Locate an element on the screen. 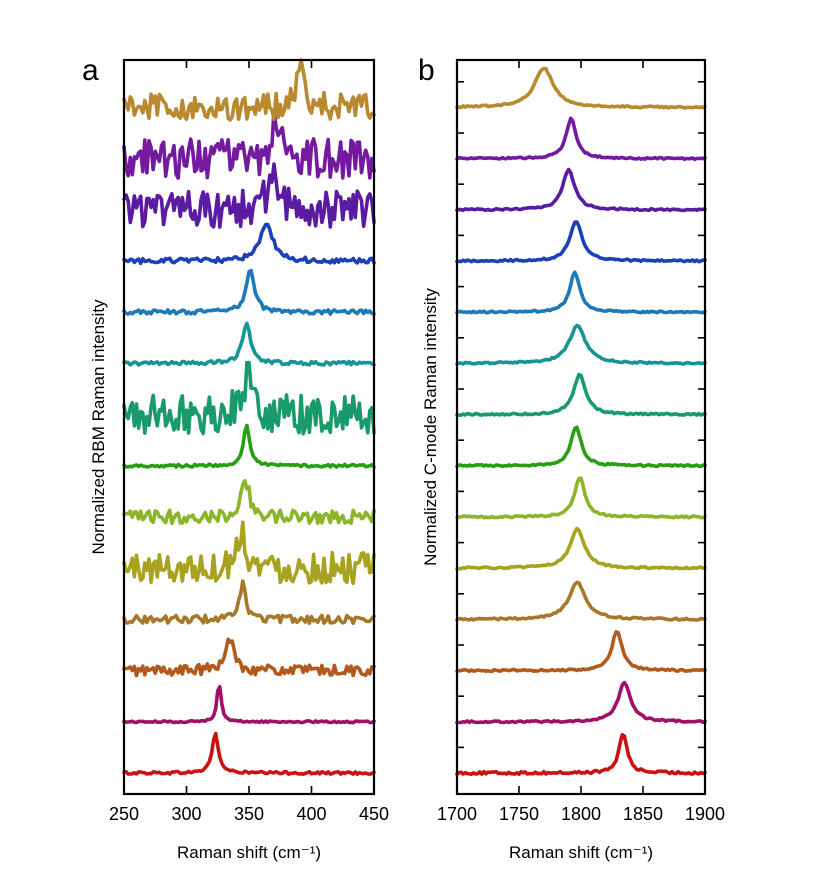  panel-b-x-tick-label-4: 1900 is located at coordinates (705, 814).